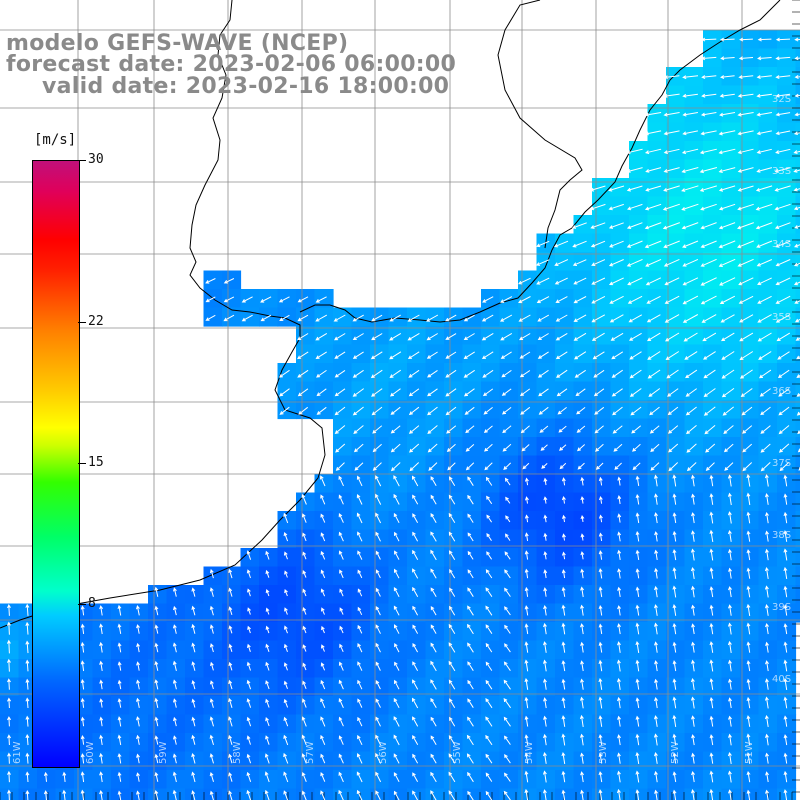 Image resolution: width=800 pixels, height=800 pixels. Describe the element at coordinates (82, 322) in the screenshot. I see `colorbar-tick-mark` at that location.